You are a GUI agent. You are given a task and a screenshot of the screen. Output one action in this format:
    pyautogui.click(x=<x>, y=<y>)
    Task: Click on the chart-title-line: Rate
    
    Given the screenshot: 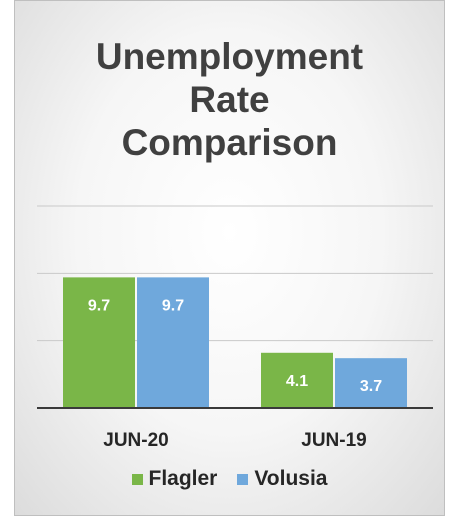 What is the action you would take?
    pyautogui.click(x=229, y=99)
    